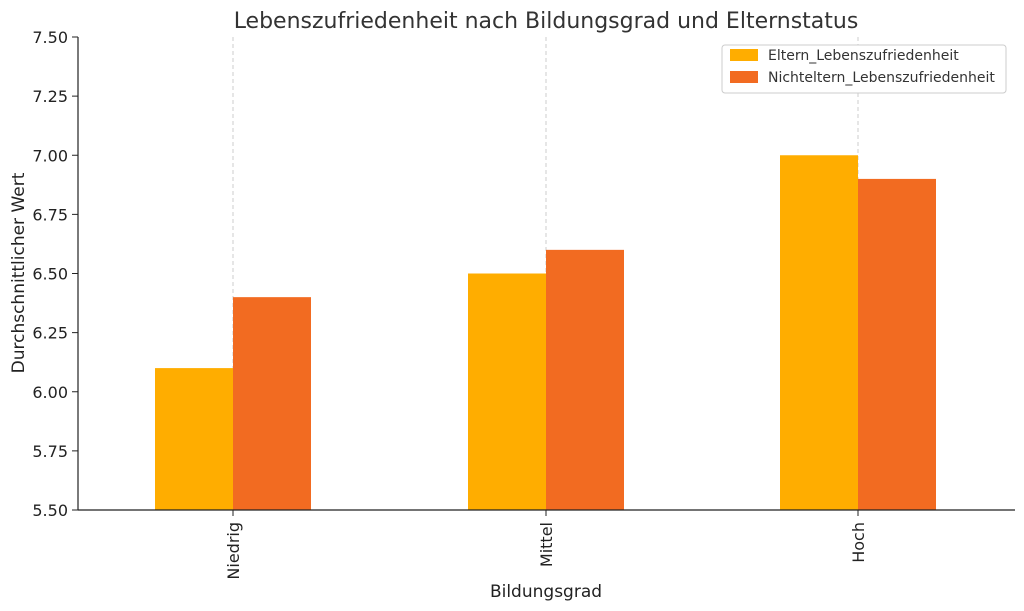 The height and width of the screenshot is (611, 1024). Describe the element at coordinates (897, 344) in the screenshot. I see `bar-nichteltern-hoch` at that location.